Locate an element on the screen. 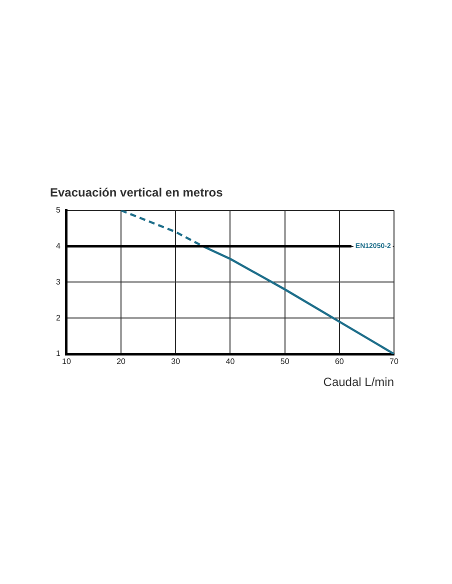  x-tick-label: 60 is located at coordinates (339, 361).